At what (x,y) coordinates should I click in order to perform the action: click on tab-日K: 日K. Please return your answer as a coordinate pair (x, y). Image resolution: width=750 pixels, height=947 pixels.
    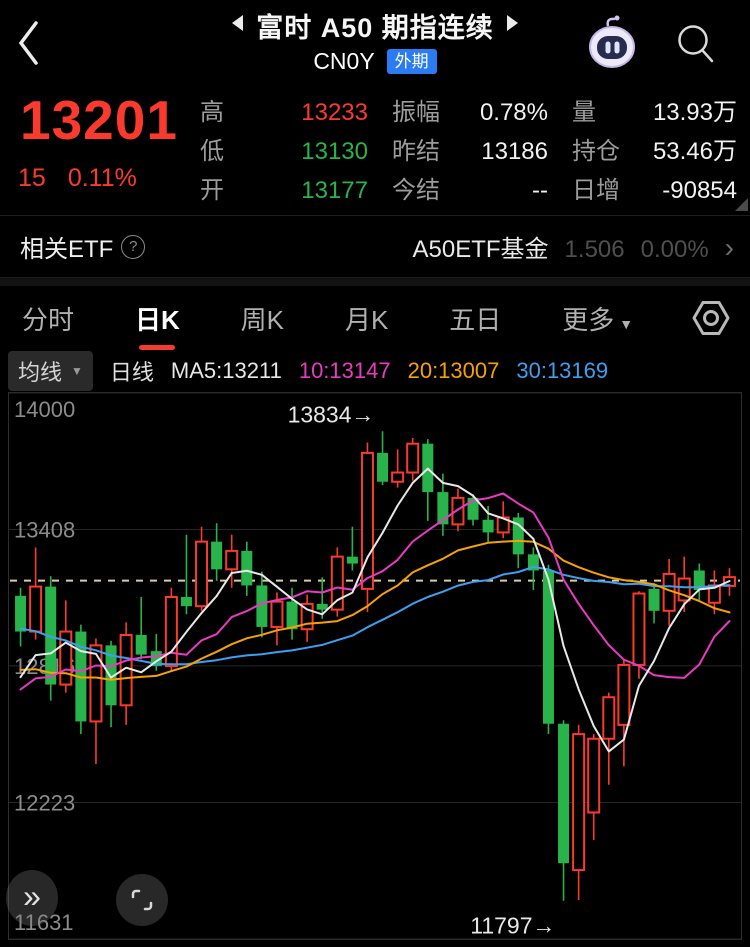
    Looking at the image, I should click on (157, 318).